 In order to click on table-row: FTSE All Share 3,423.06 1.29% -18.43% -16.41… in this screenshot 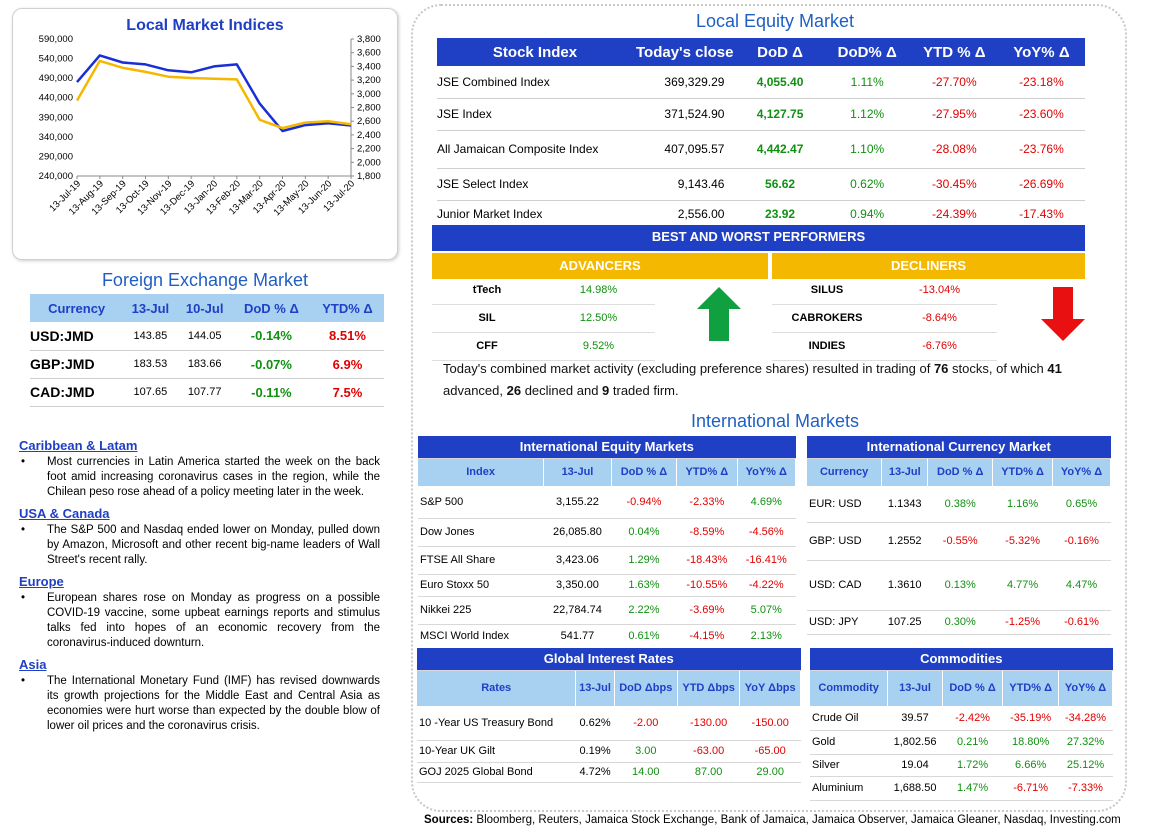, I will do `click(607, 560)`.